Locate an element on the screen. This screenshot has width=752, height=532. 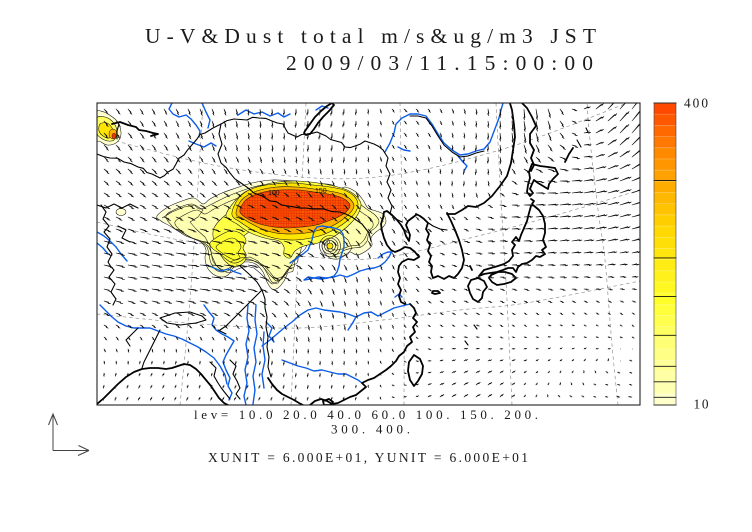
svg-text: 300. 400. is located at coordinates (370, 429).